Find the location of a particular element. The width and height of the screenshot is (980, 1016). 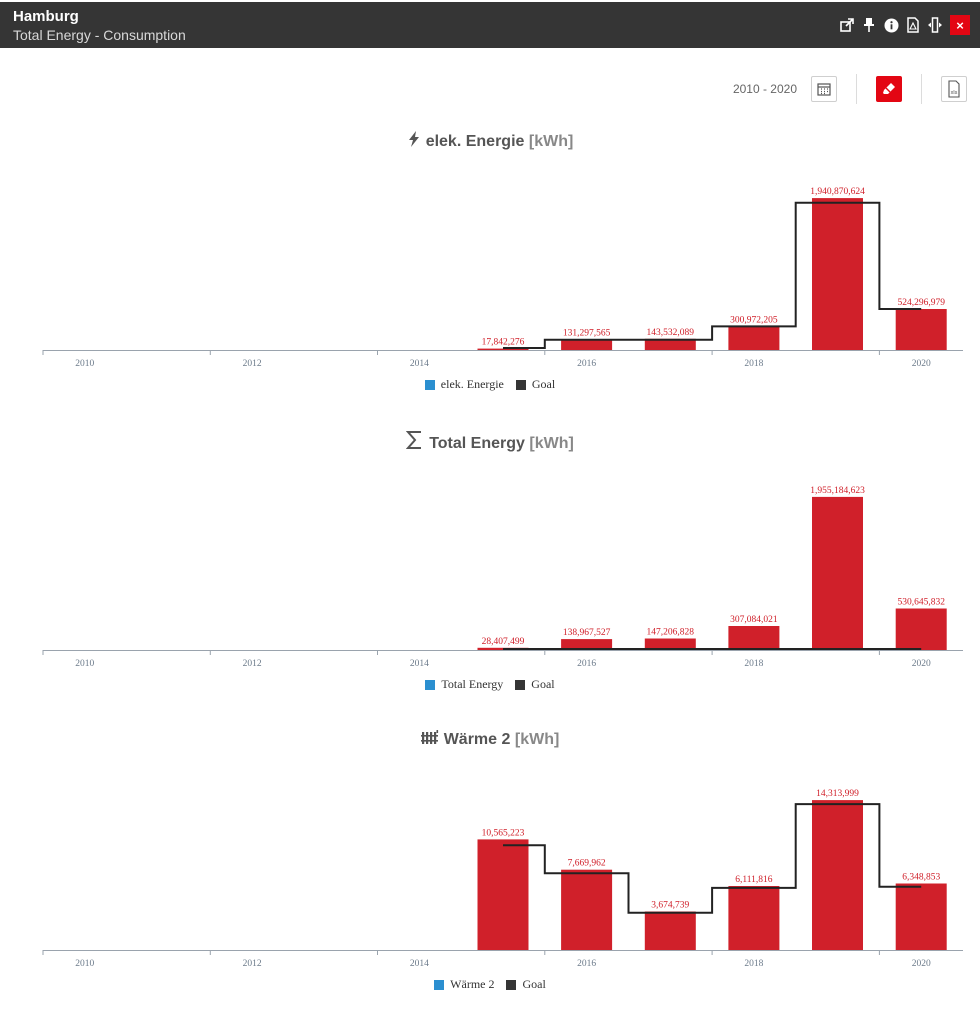

chart-legend: Wärme 2 Goal is located at coordinates (490, 984).